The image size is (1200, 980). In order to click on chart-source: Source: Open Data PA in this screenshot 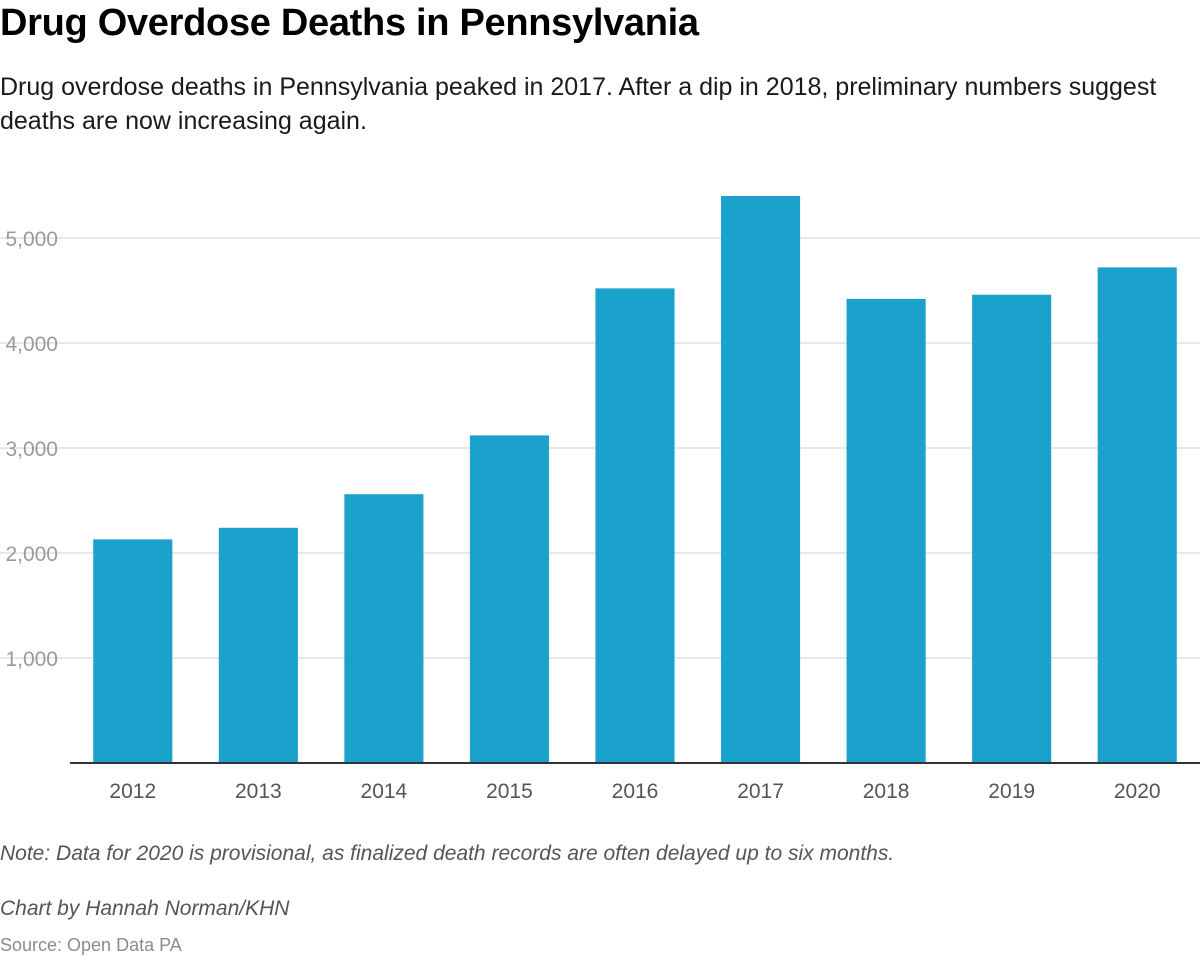, I will do `click(91, 945)`.